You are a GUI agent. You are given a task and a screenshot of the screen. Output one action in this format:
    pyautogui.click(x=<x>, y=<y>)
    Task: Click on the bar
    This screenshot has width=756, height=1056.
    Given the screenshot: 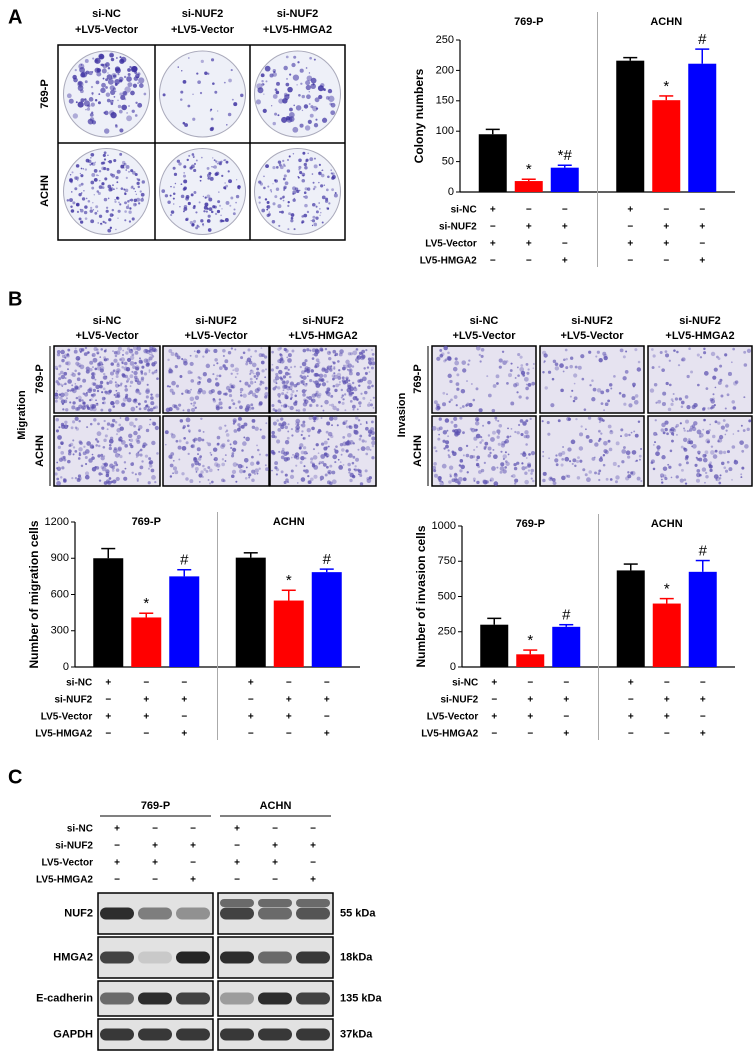 What is the action you would take?
    pyautogui.click(x=288, y=633)
    